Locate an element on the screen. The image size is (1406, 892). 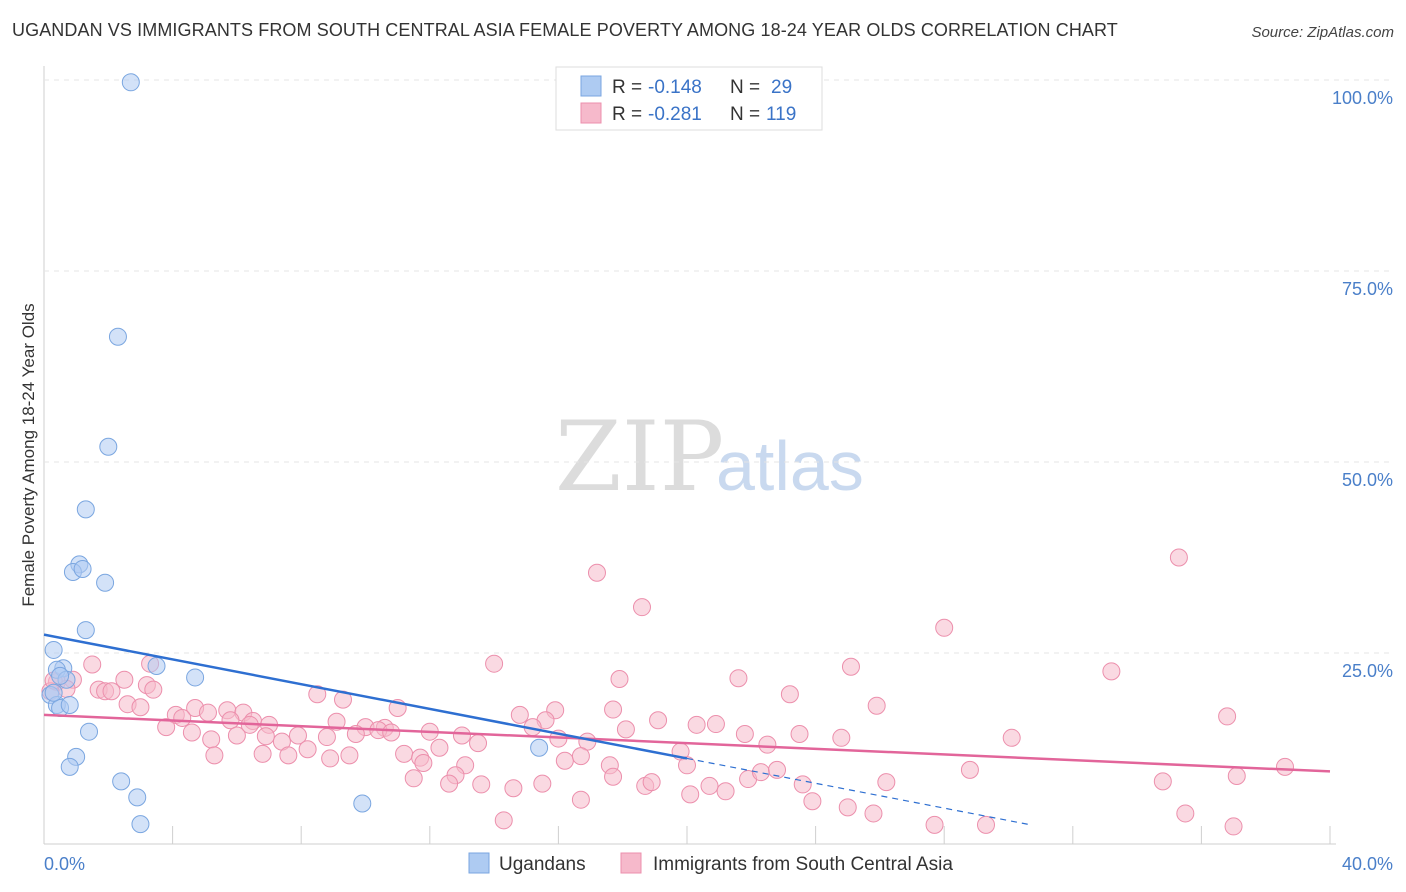
legend-r-label-2: R = is located at coordinates (627, 114).